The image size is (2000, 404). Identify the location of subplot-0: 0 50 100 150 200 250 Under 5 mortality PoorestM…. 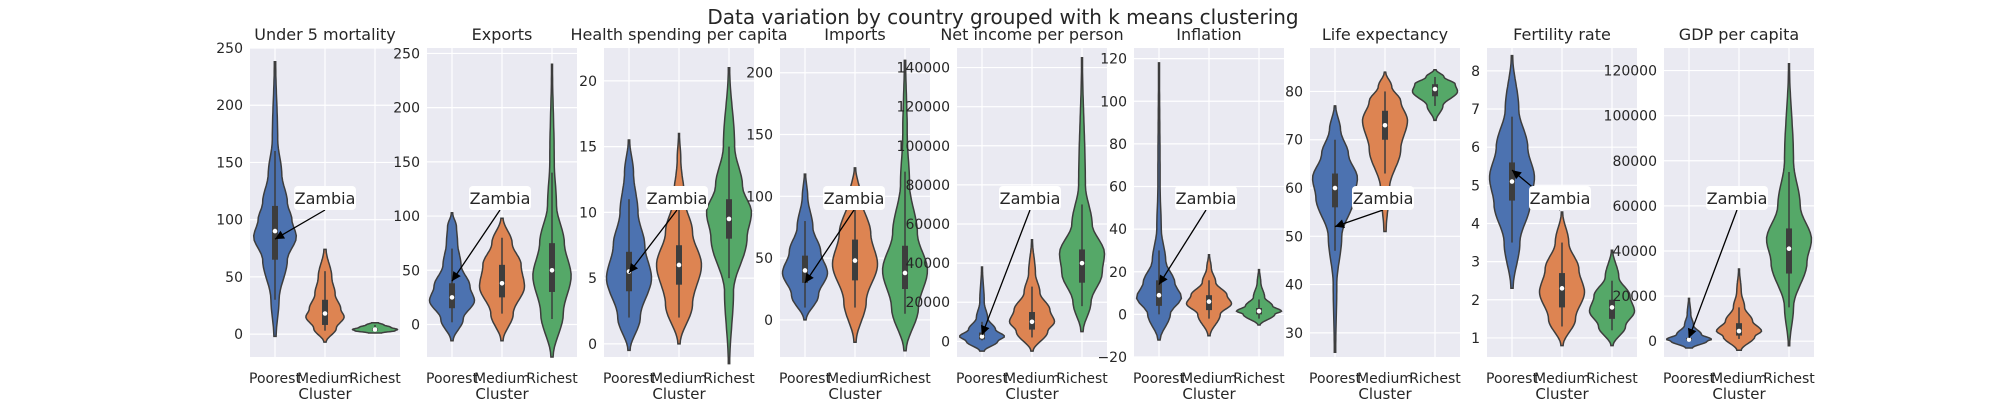
(308, 214).